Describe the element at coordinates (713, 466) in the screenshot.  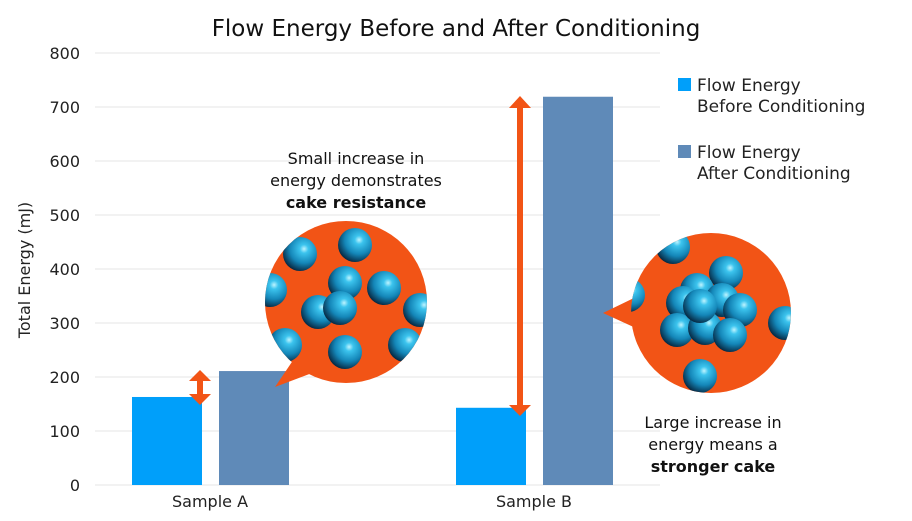
I see `annotation-bold-text: stronger cake` at that location.